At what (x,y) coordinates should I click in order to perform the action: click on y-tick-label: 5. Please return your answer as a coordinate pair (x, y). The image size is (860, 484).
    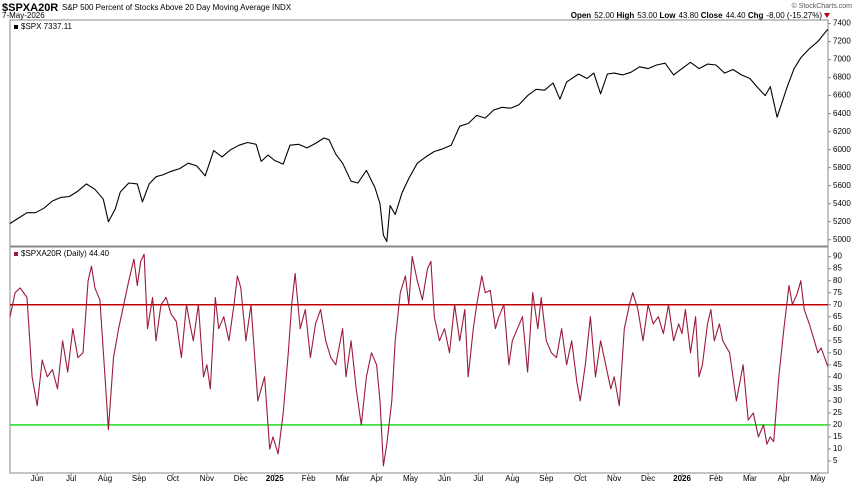
    Looking at the image, I should click on (835, 460).